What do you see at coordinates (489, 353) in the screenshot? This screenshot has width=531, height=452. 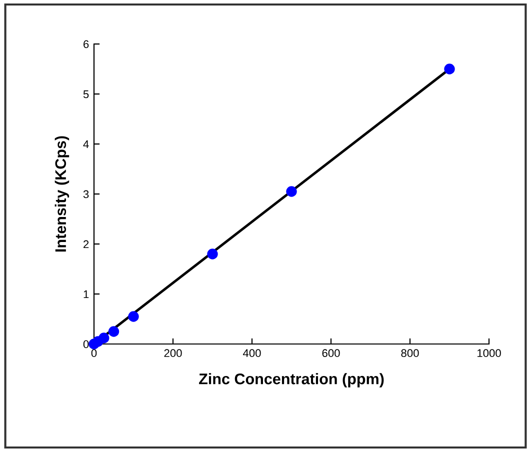 I see `x-tick-label: 1000` at bounding box center [489, 353].